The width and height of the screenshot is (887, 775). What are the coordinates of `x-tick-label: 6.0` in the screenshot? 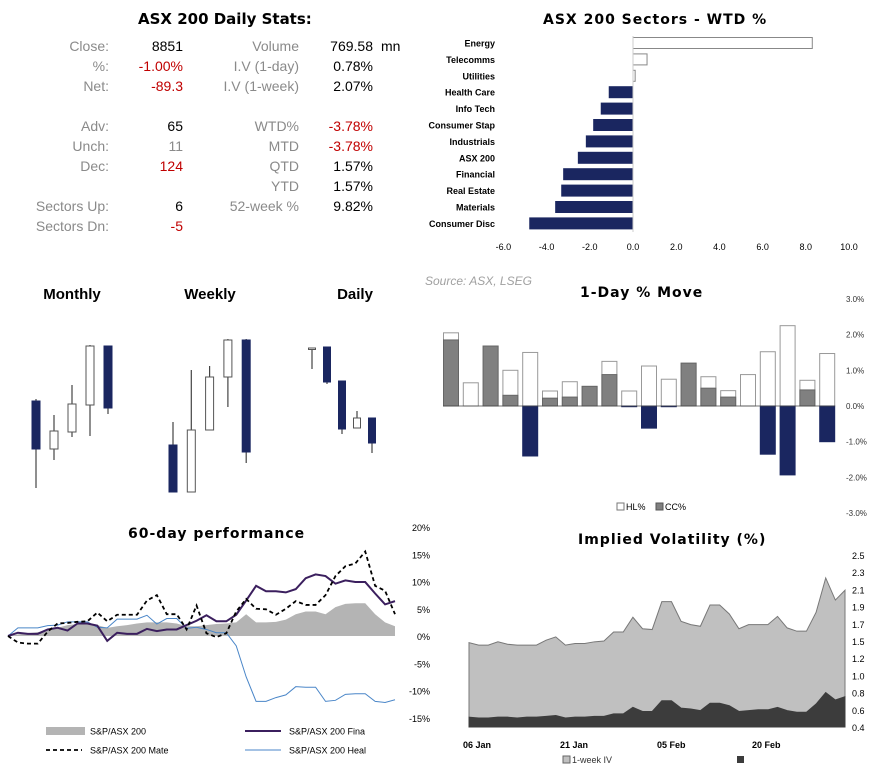 It's located at (762, 247).